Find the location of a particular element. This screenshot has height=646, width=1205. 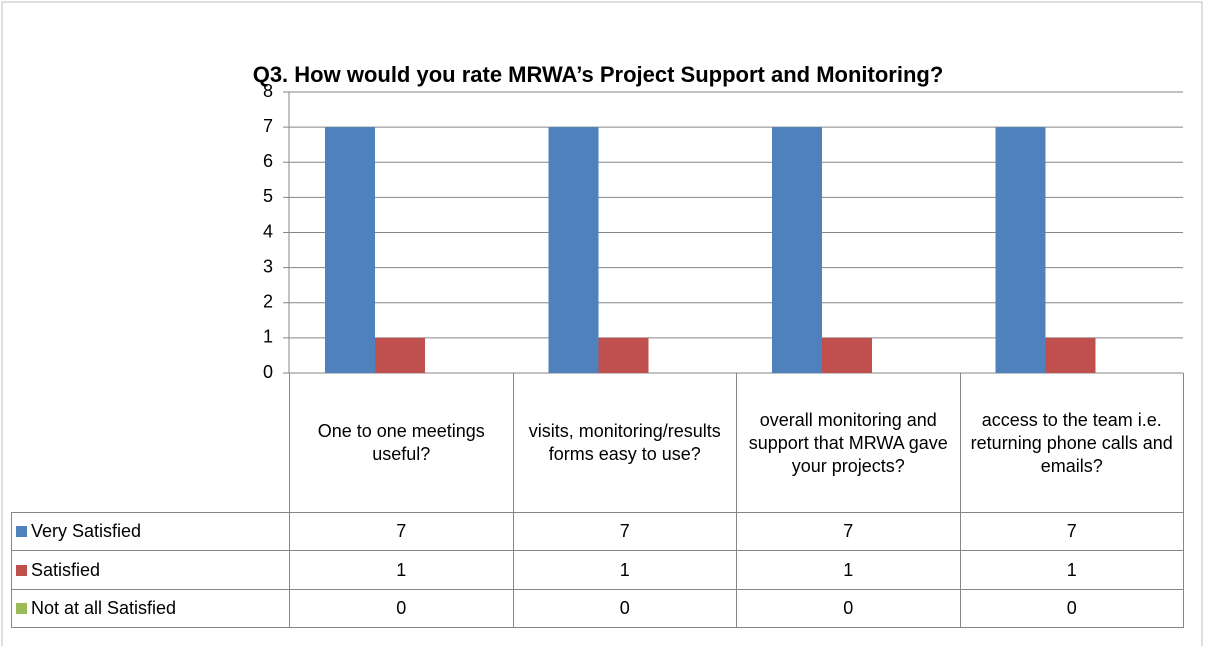

legend-entry: Not at all Satisfied is located at coordinates (150, 608).